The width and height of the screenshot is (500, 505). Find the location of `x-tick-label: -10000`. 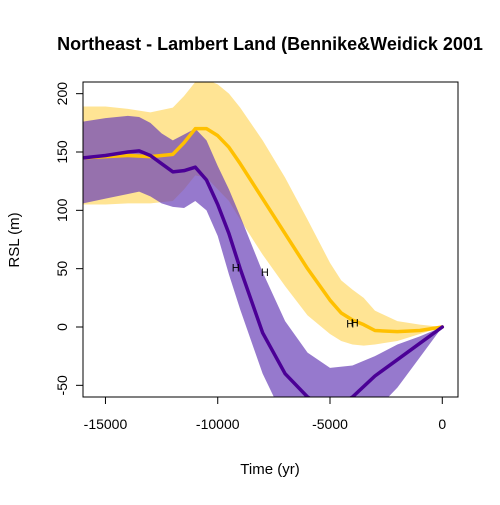

x-tick-label: -10000 is located at coordinates (218, 424).